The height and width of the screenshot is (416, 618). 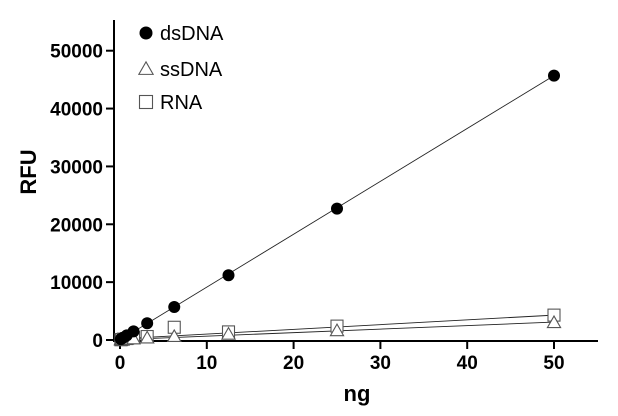 I want to click on legend: dsDNA ssDNA RNA, so click(x=180, y=68).